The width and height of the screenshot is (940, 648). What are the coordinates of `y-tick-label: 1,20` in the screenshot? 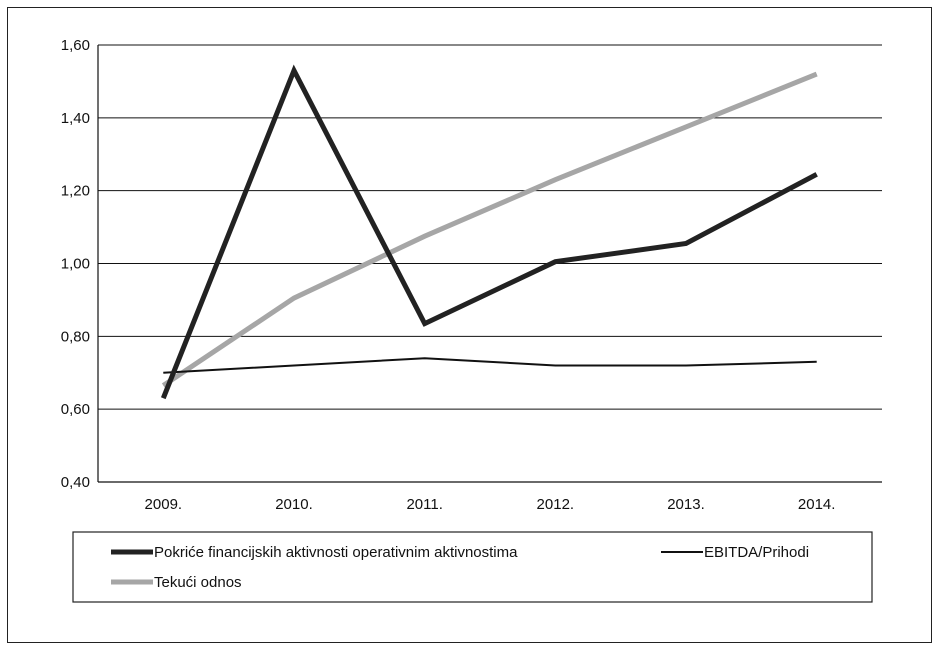 It's located at (75, 191).